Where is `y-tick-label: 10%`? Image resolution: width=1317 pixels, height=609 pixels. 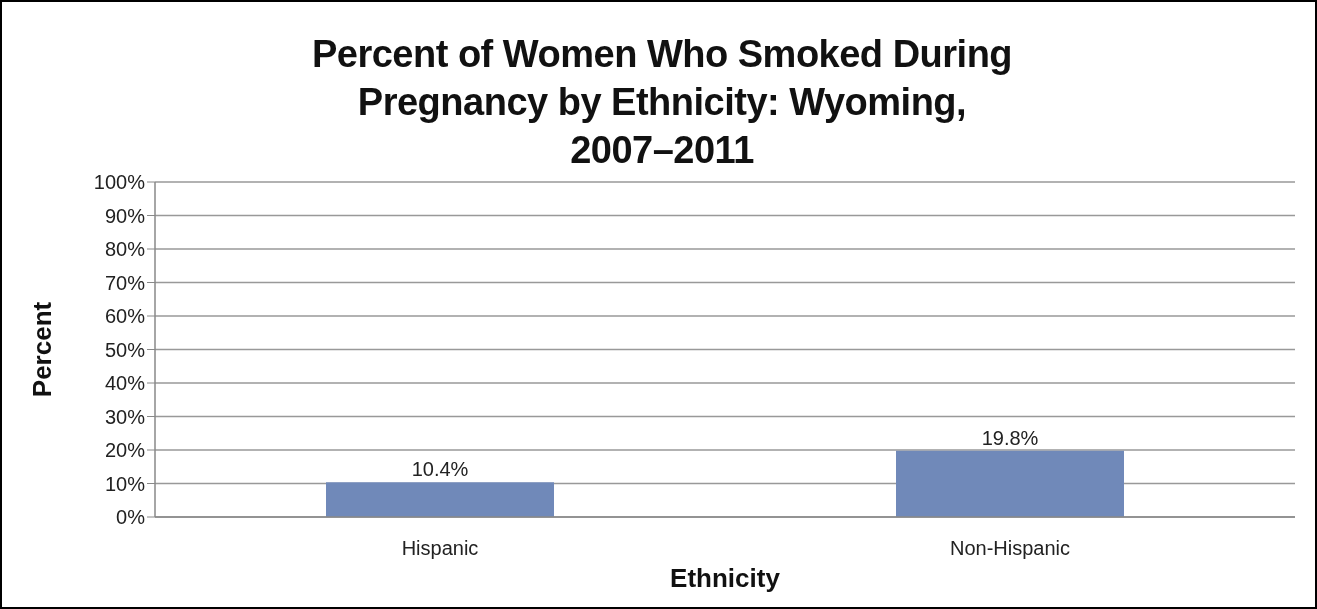 y-tick-label: 10% is located at coordinates (125, 483).